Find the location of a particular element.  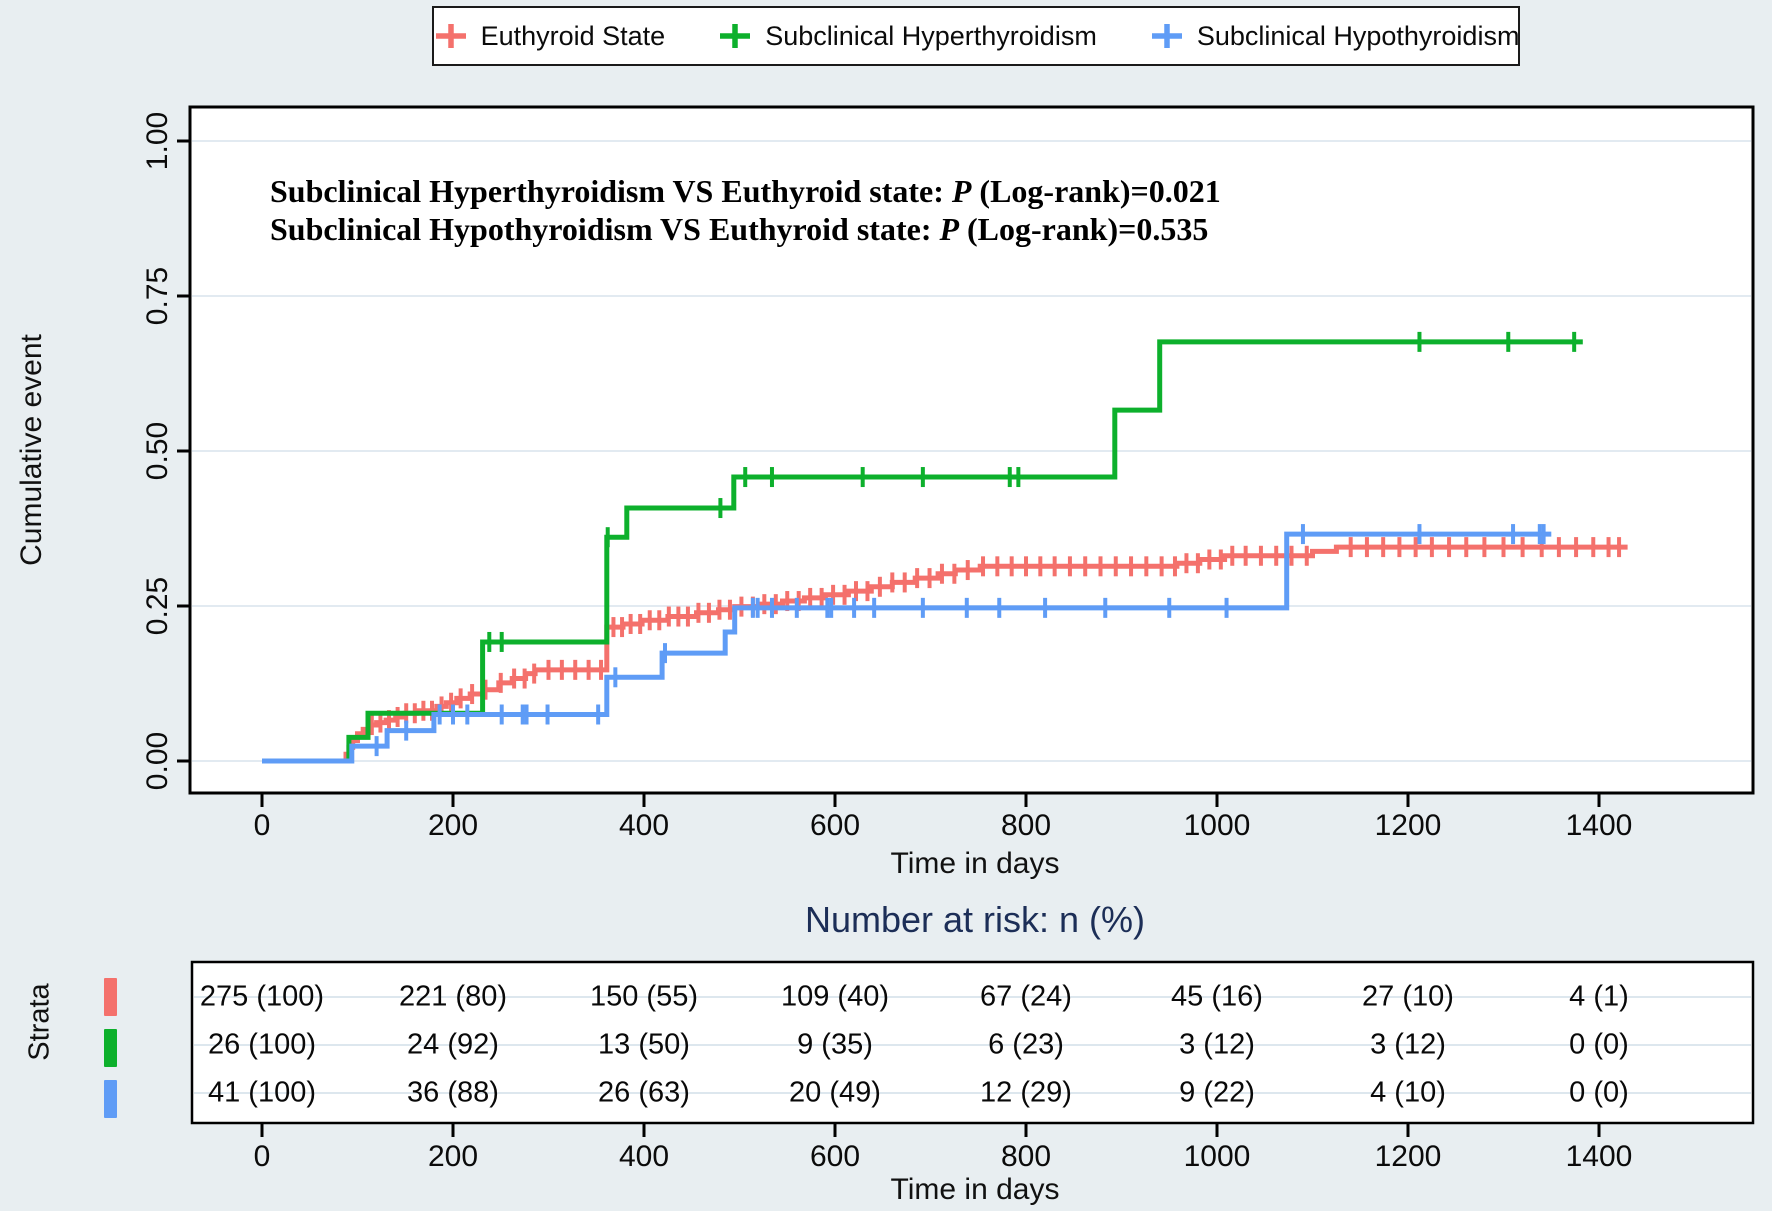

y-tick-label-0.75: 0.75 is located at coordinates (157, 296).